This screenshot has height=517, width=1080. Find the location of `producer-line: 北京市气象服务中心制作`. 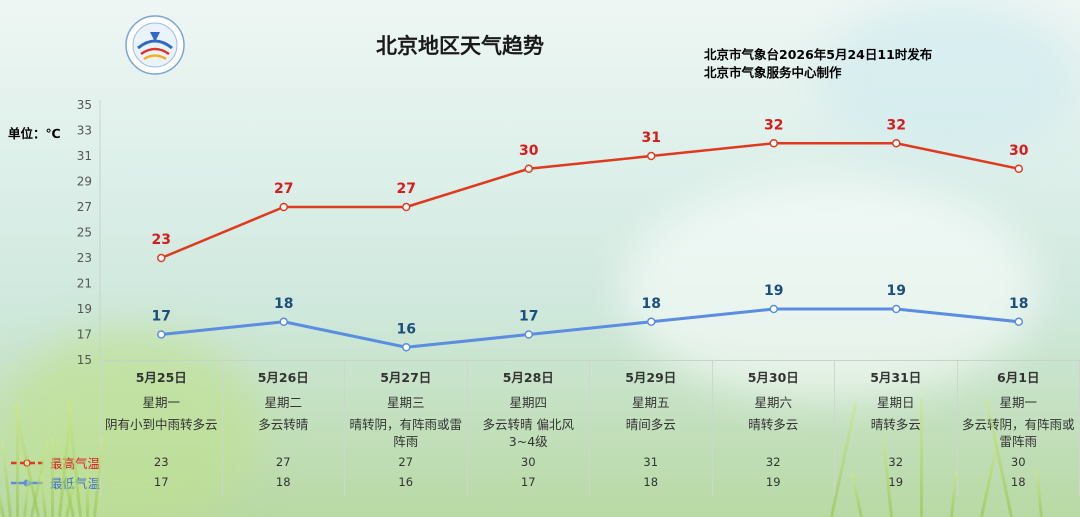

producer-line: 北京市气象服务中心制作 is located at coordinates (773, 72).